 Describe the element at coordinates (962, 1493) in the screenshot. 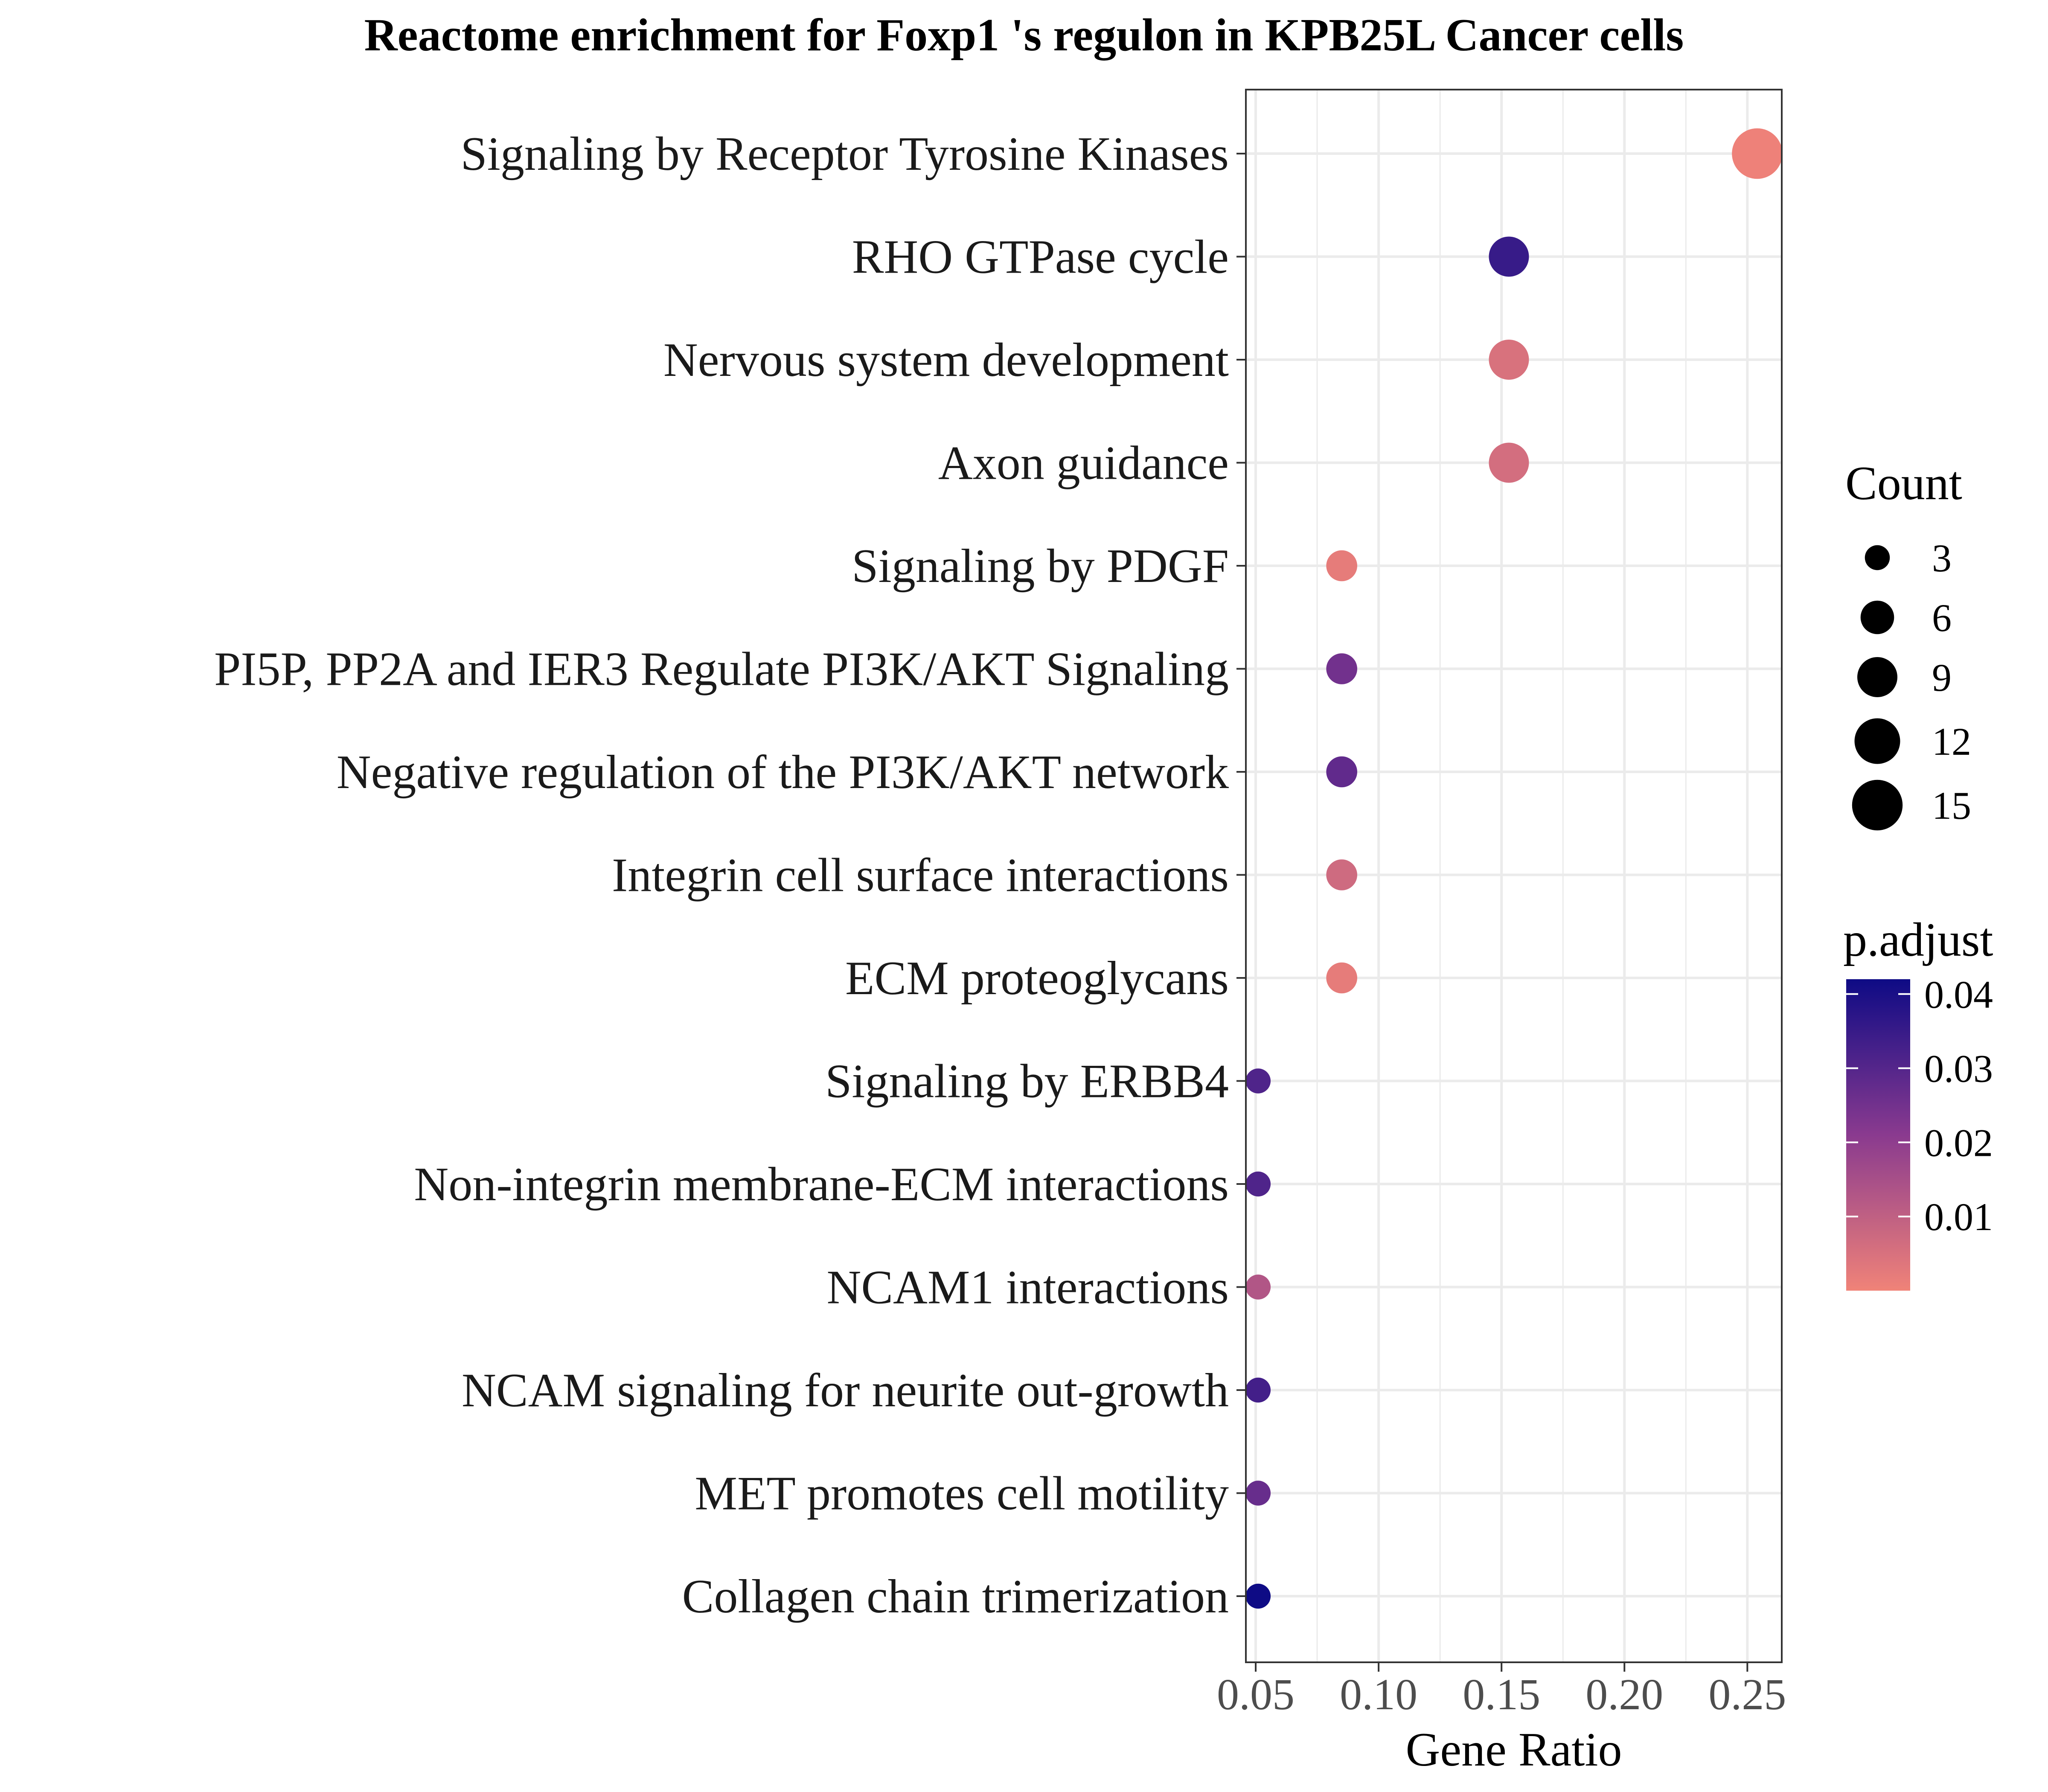

I see `category-label: MET promotes cell motility` at that location.